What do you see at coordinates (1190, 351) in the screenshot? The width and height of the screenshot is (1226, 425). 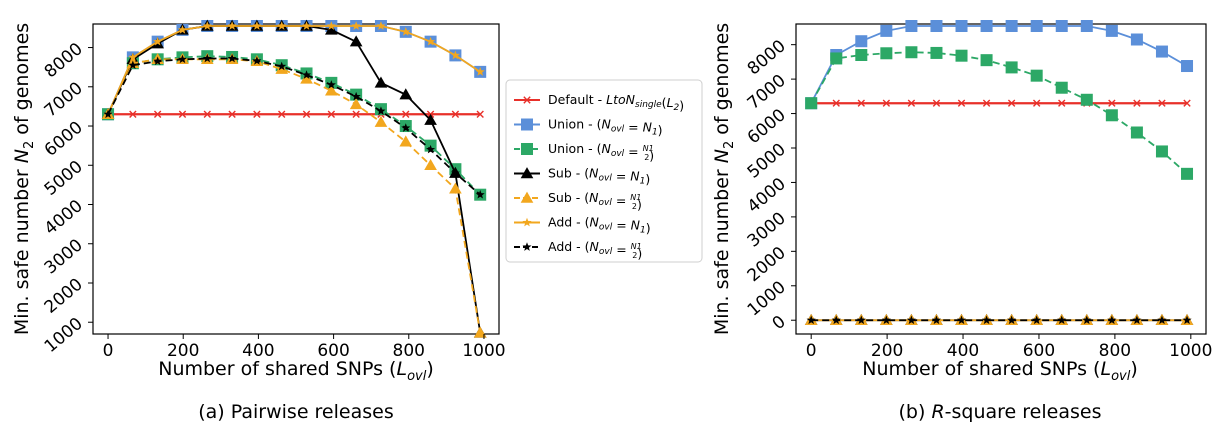 I see `x-tick-label: 1000` at bounding box center [1190, 351].